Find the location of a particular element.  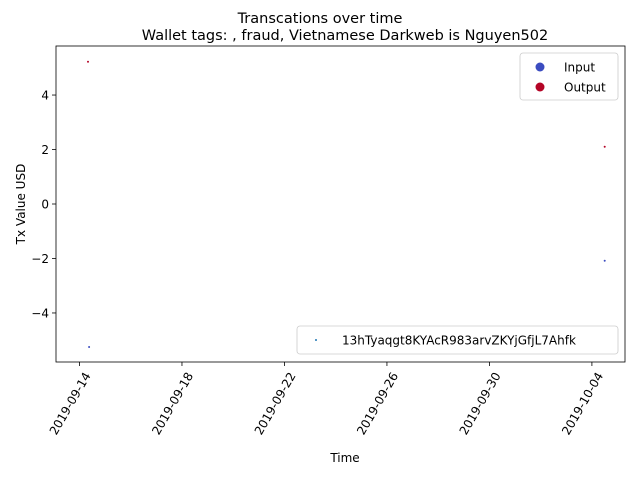

chart-suptitle: Transcations over time is located at coordinates (320, 19).